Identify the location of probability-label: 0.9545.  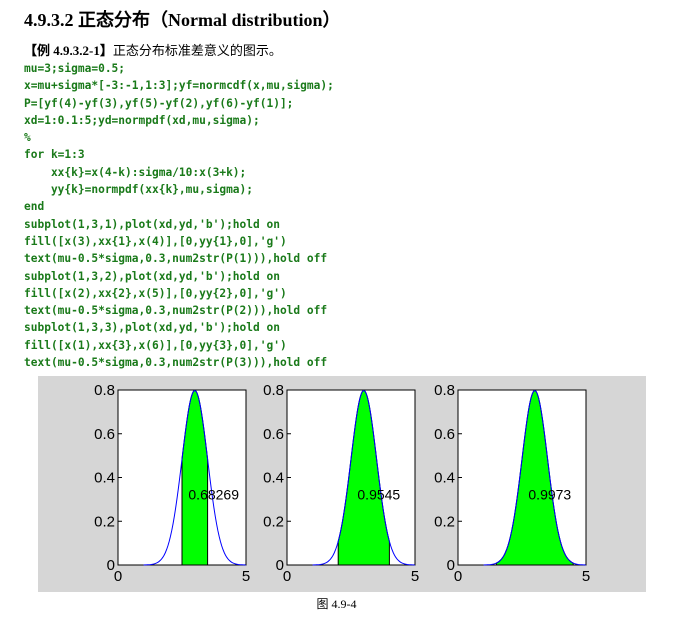
(378, 494).